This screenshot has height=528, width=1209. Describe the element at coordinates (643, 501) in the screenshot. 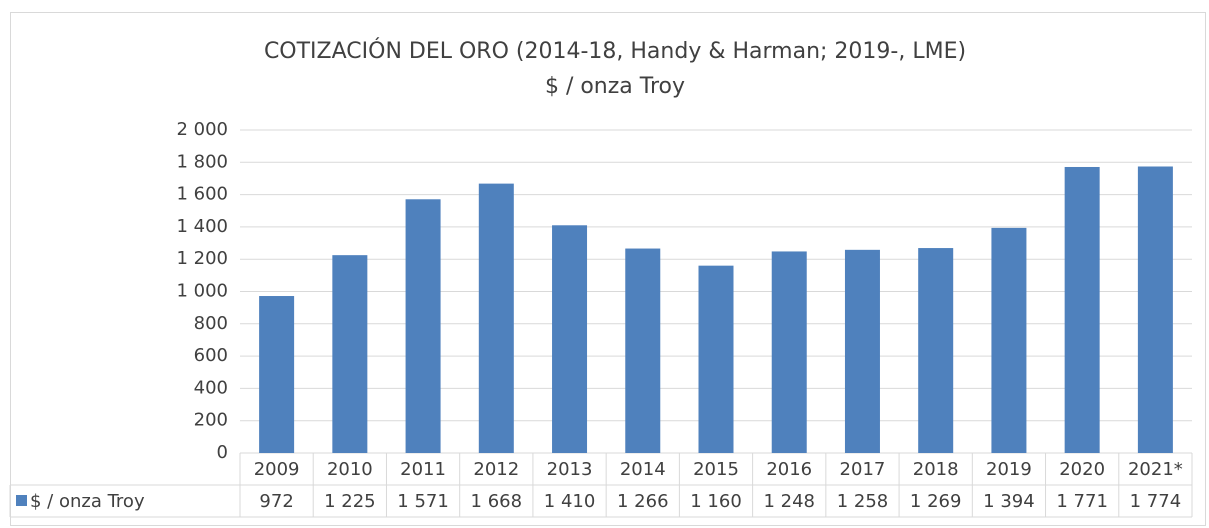

I see `table-value: 1 266` at that location.